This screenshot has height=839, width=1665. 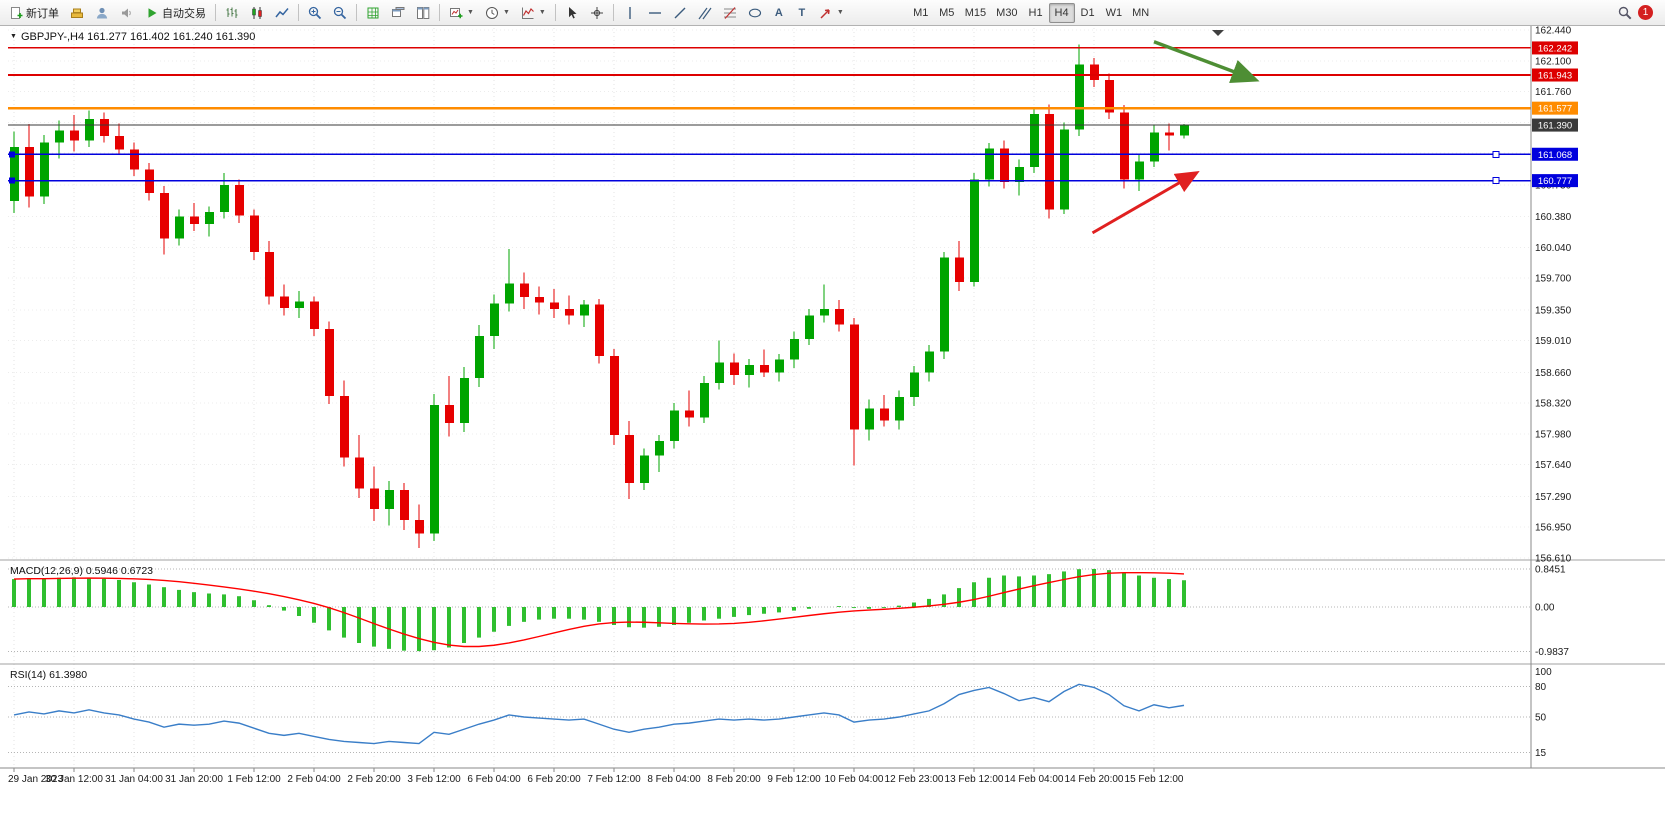 I want to click on timeframe-h1-button: H1, so click(x=1035, y=12).